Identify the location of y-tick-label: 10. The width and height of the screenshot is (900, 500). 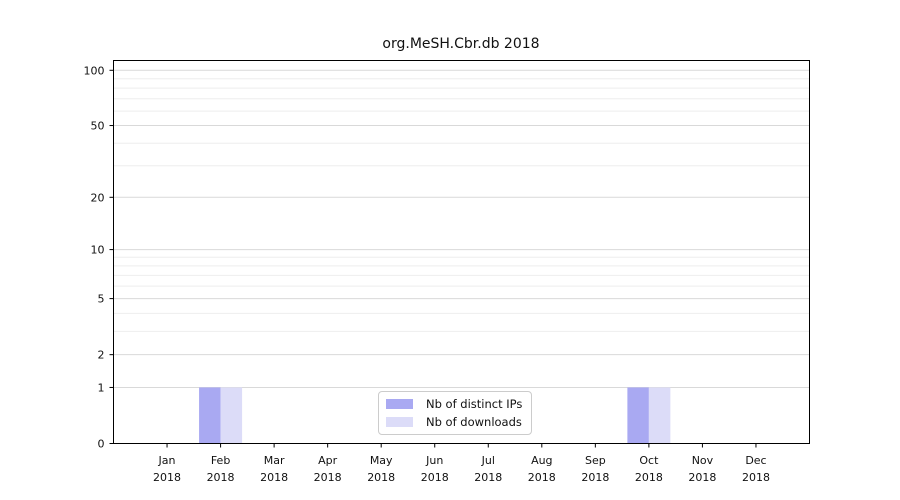
(98, 250).